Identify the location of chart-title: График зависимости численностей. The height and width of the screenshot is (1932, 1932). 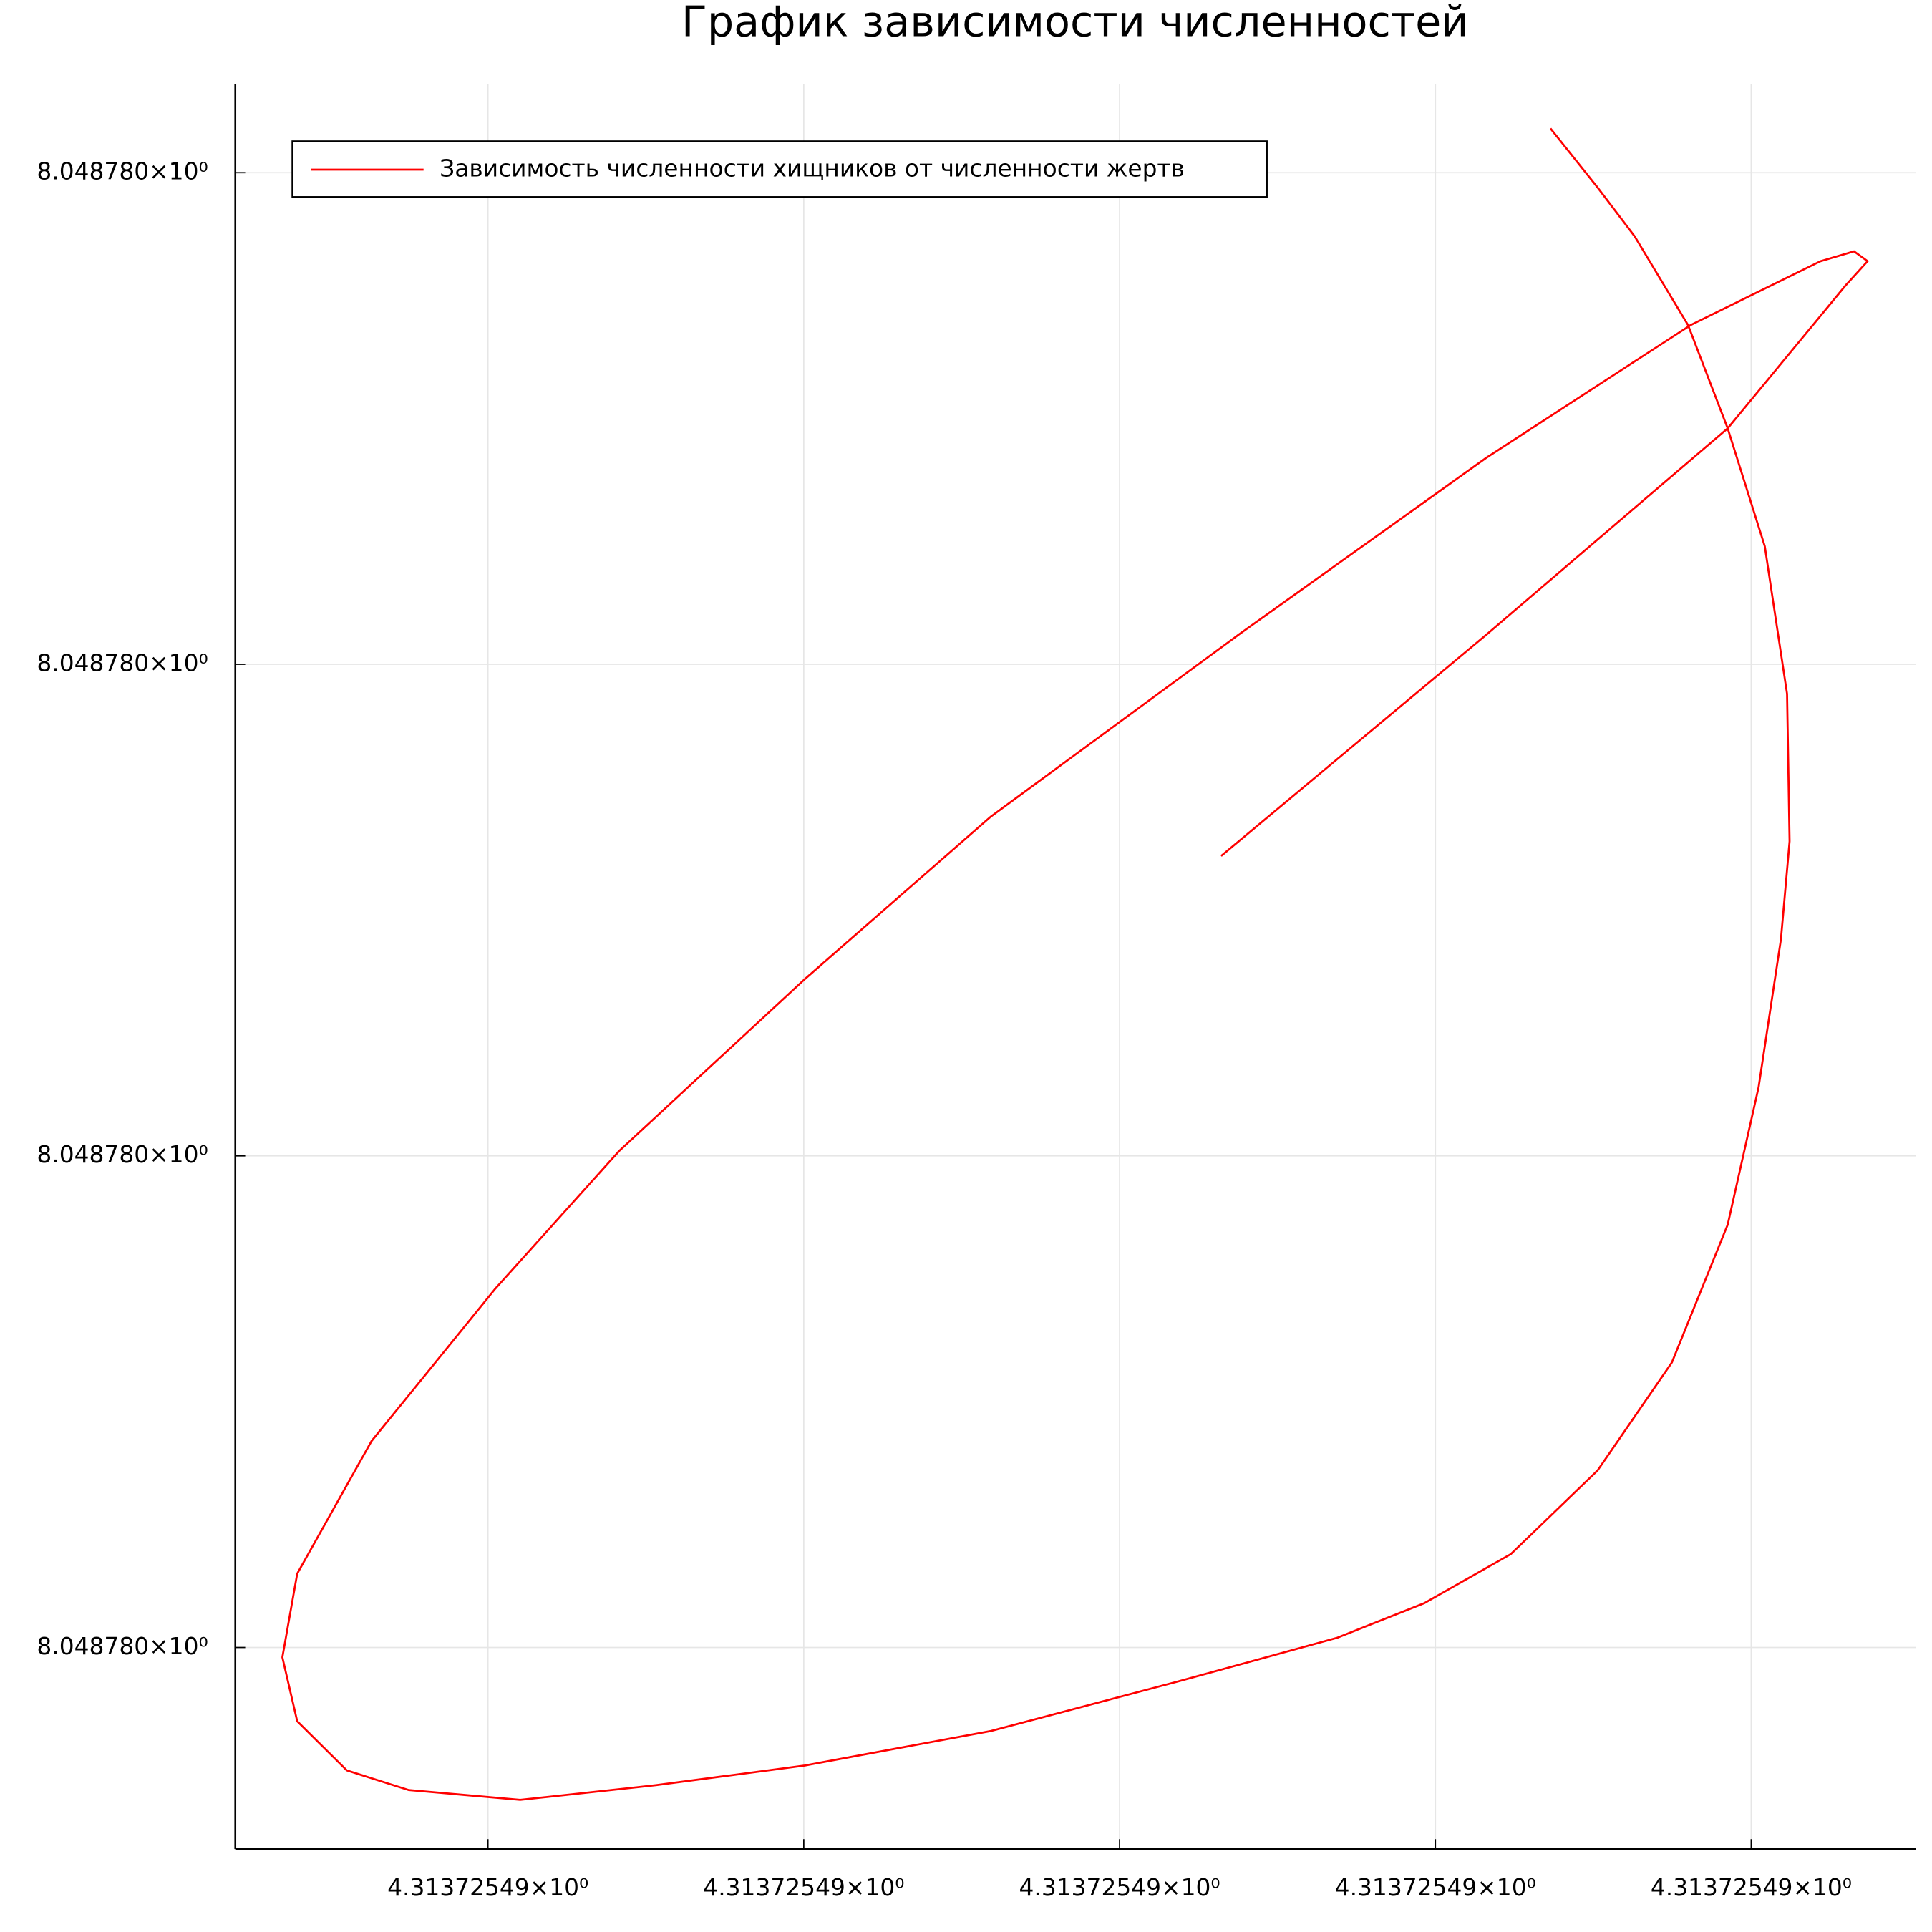
(1075, 23).